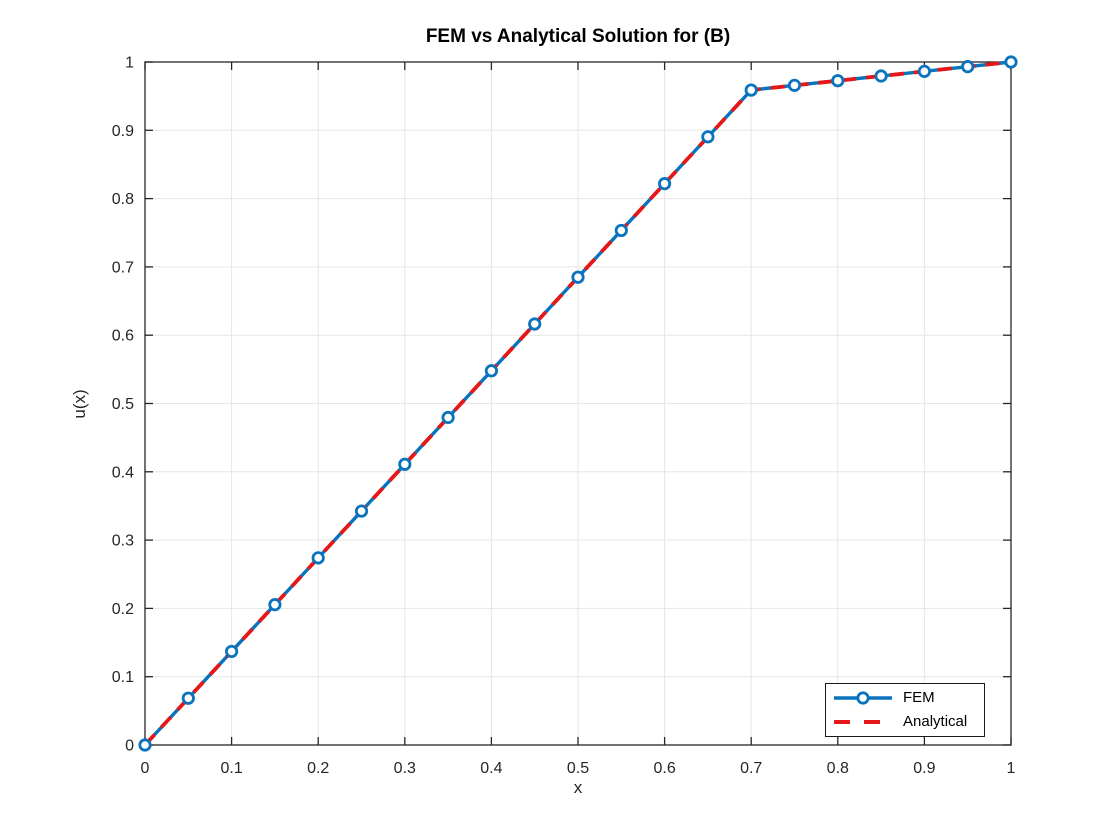 The width and height of the screenshot is (1120, 840). Describe the element at coordinates (123, 541) in the screenshot. I see `y-tick-label: 0.3` at that location.